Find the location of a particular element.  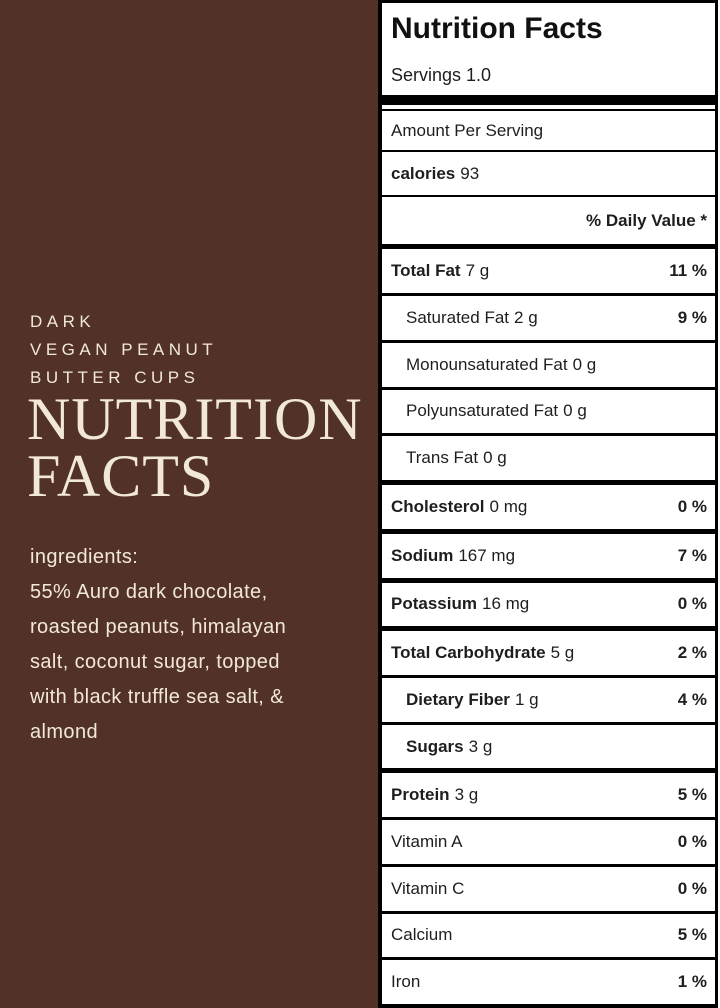

nutrient-amount: 1 g is located at coordinates (526, 699).